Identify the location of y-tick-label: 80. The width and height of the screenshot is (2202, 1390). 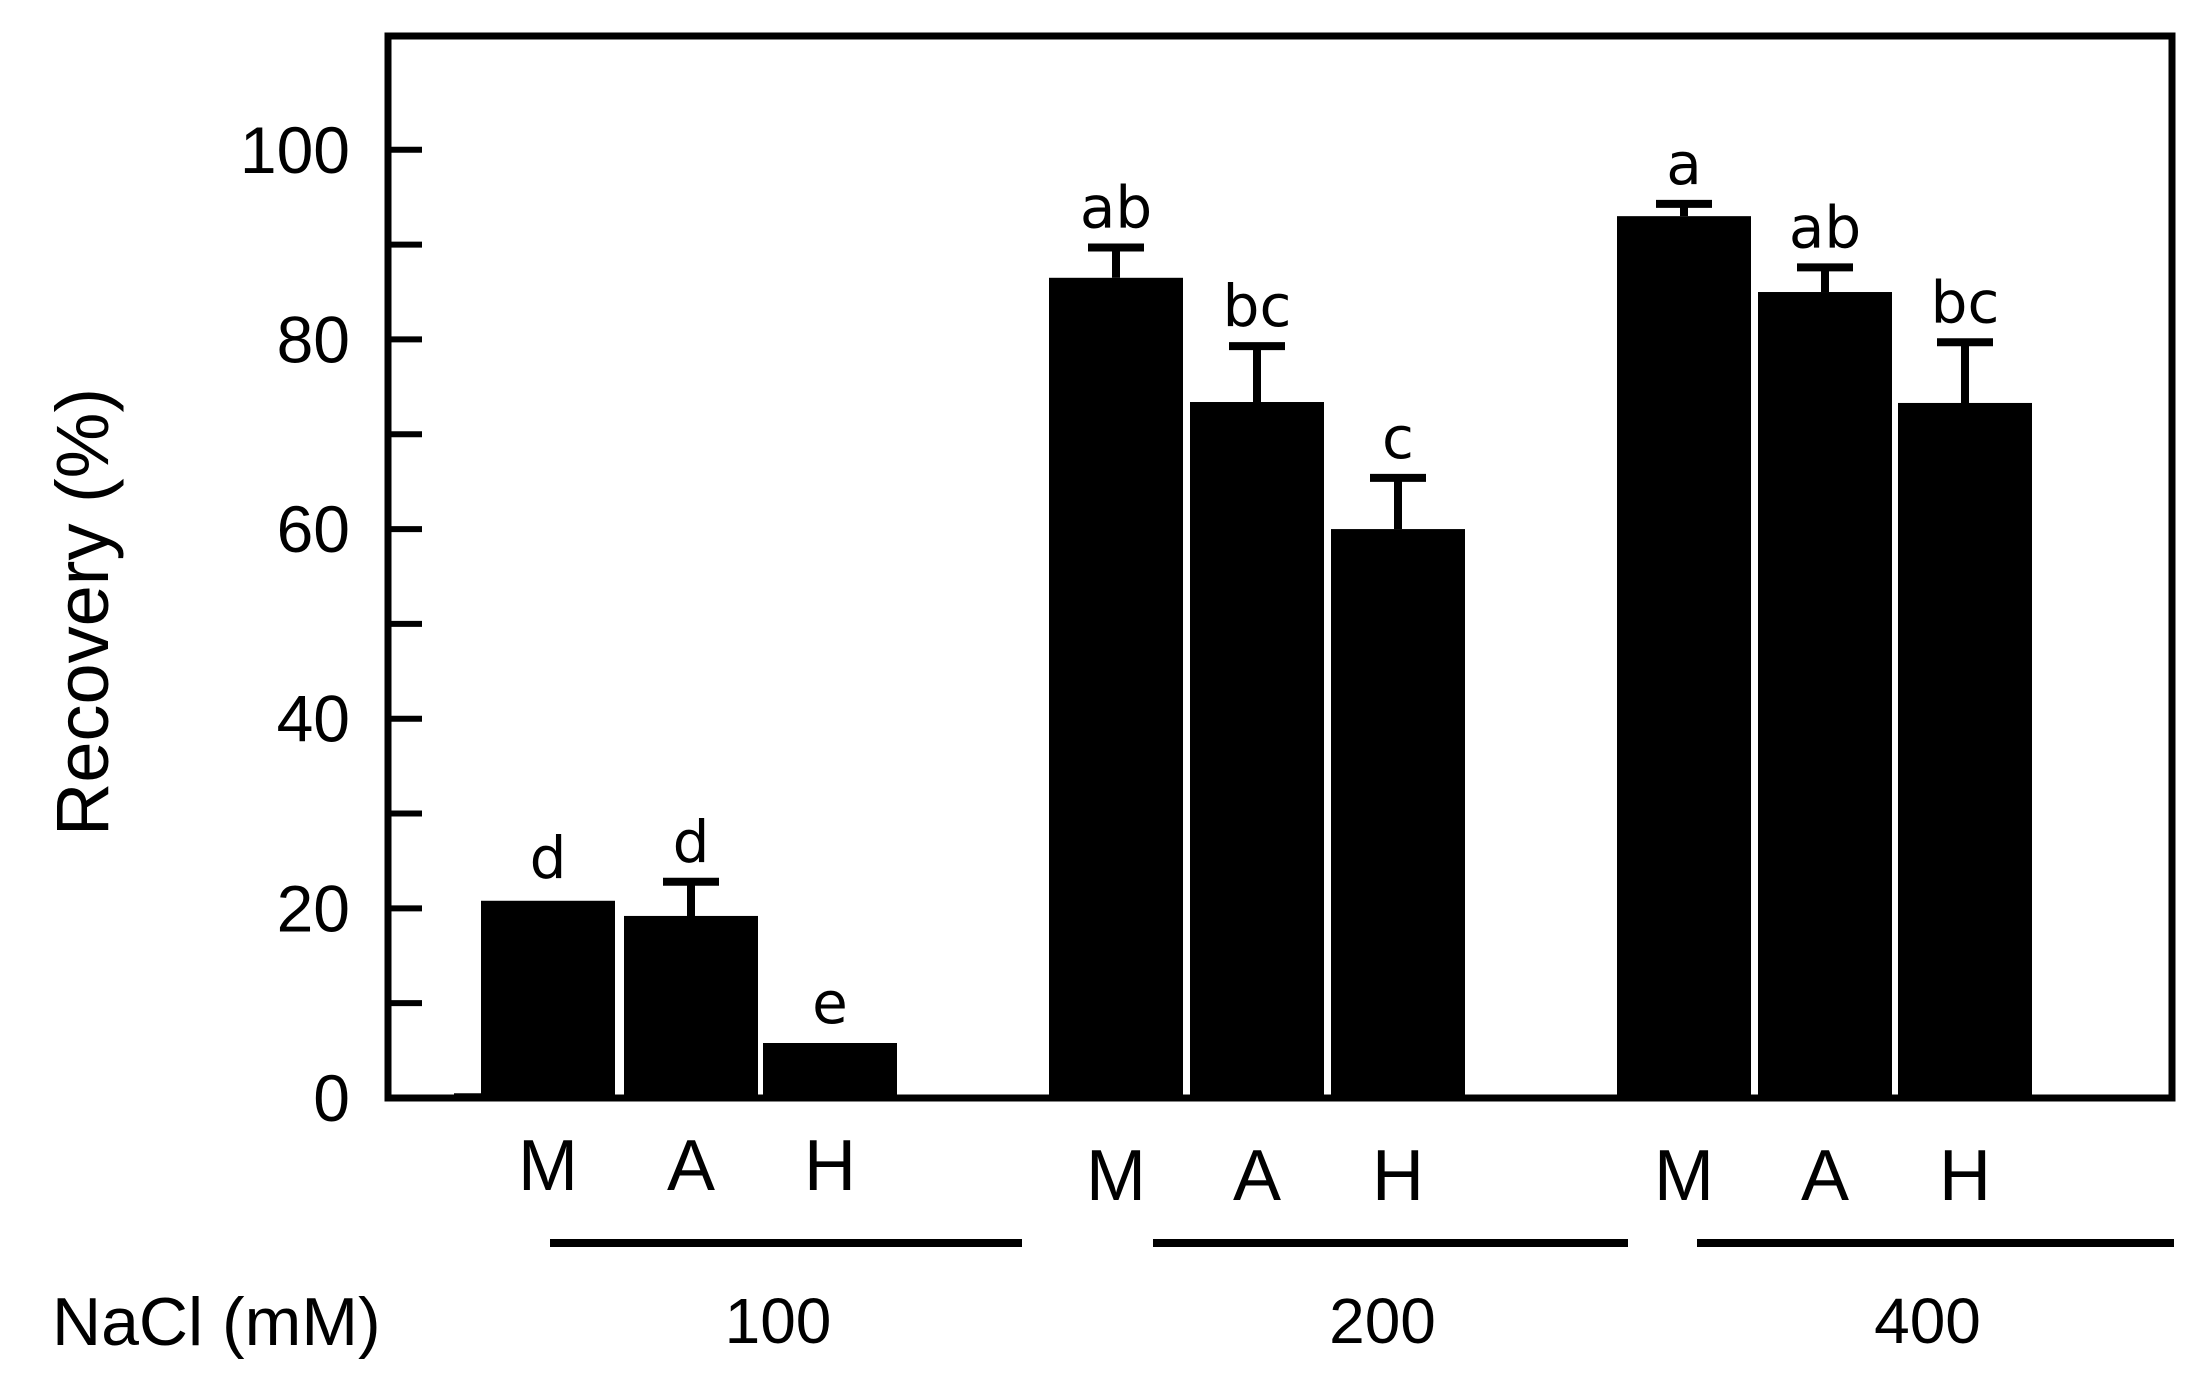
(313, 339).